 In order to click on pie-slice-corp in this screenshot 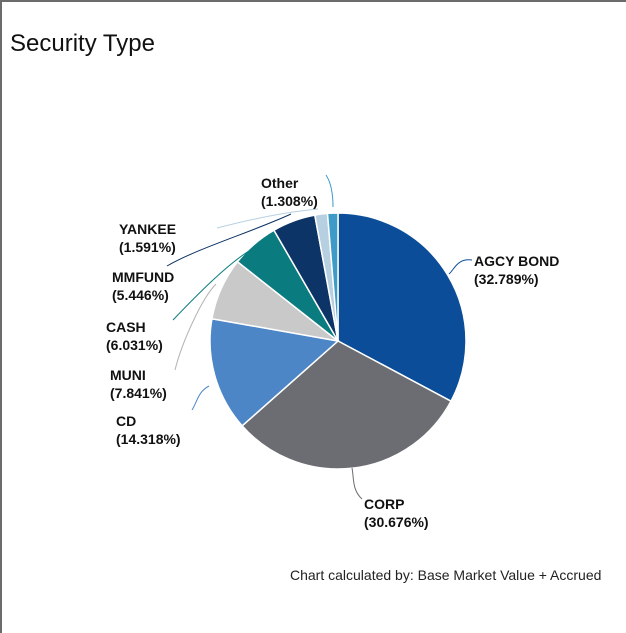, I will do `click(346, 405)`.